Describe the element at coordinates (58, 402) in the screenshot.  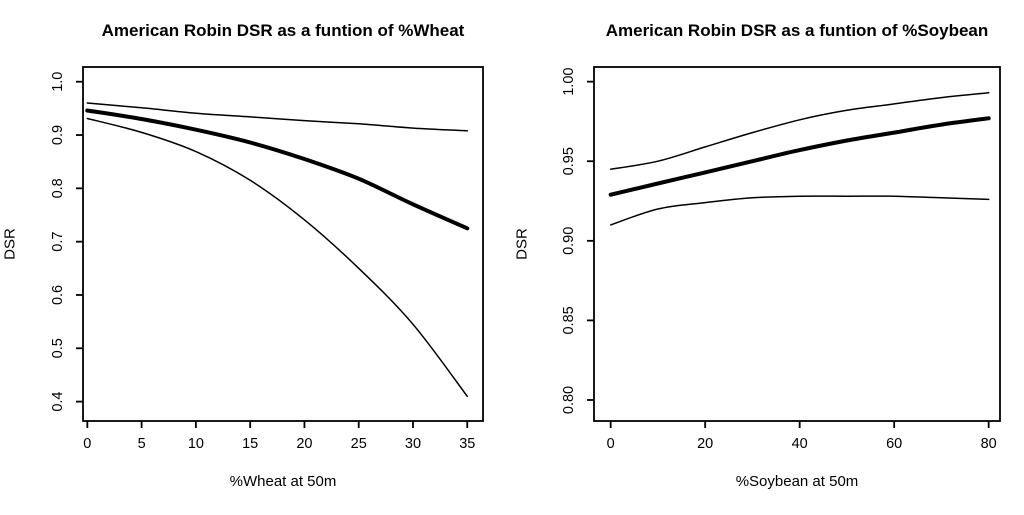
I see `y-axis-tick-label: 0.4` at that location.